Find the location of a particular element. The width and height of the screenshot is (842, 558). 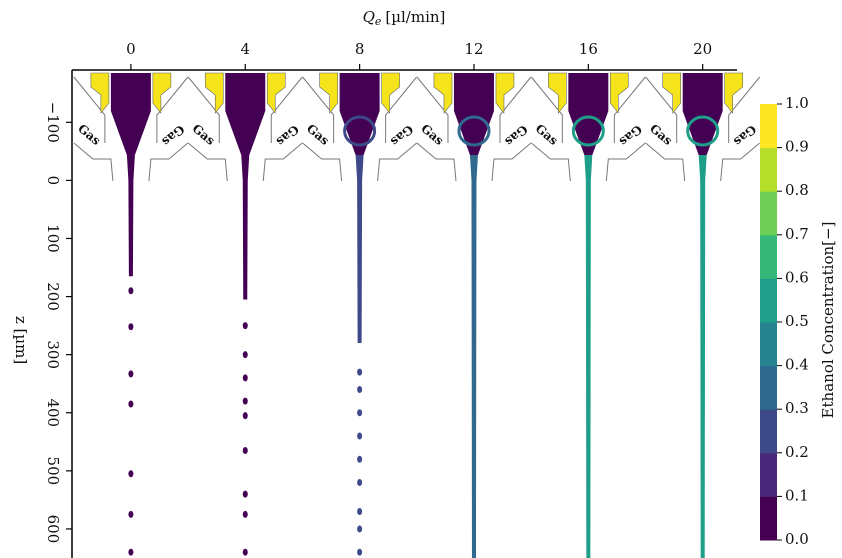

x-tick-label: 16 is located at coordinates (588, 49).